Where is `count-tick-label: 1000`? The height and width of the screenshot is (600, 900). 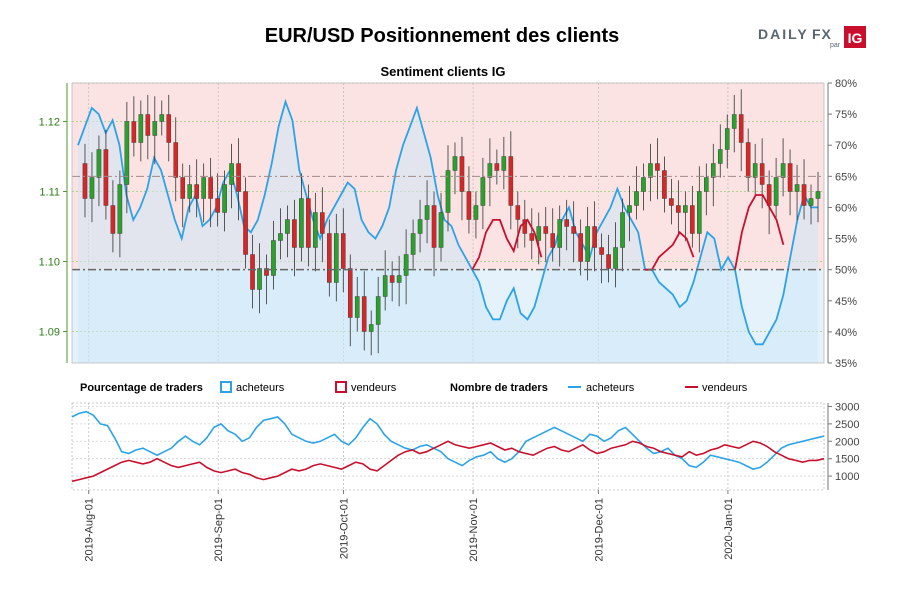
count-tick-label: 1000 is located at coordinates (847, 477).